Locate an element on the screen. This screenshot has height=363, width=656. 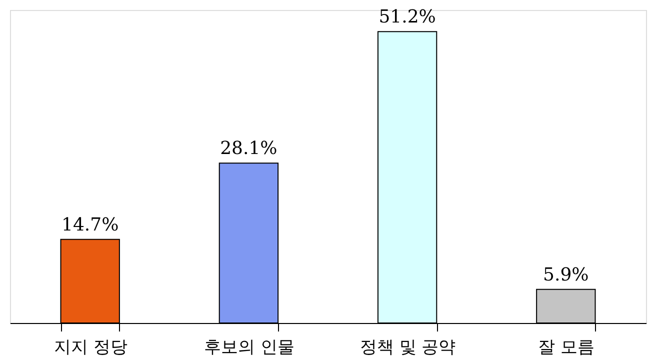
x-tick-label: 후보의 인물 is located at coordinates (249, 348).